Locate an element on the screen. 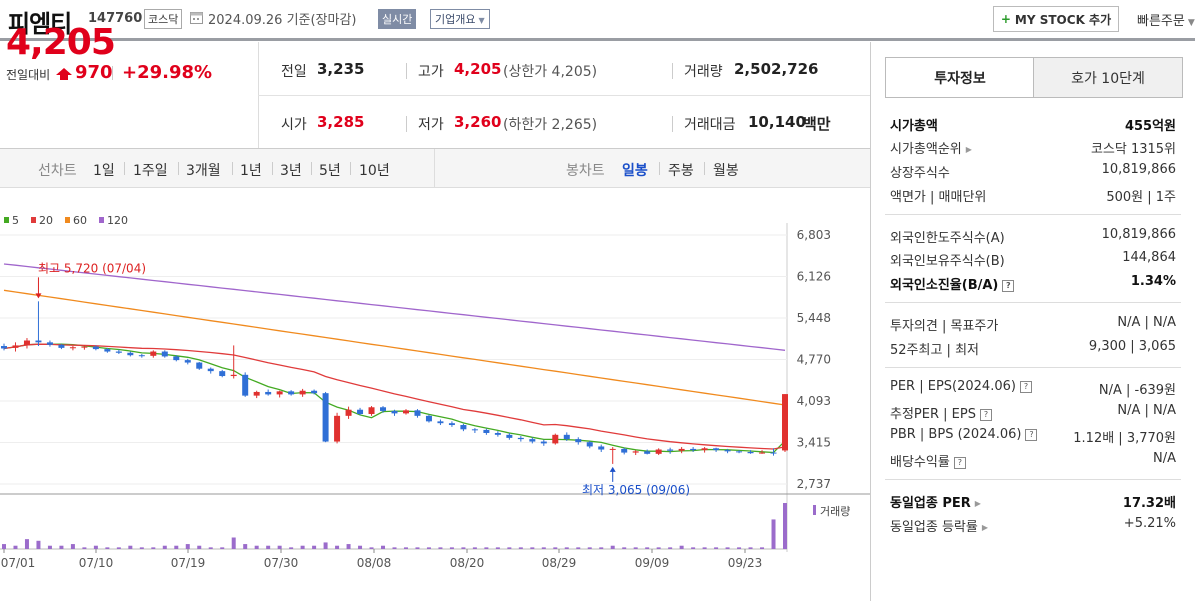  info-row-label: 투자의견 | 목표주가 is located at coordinates (944, 324).